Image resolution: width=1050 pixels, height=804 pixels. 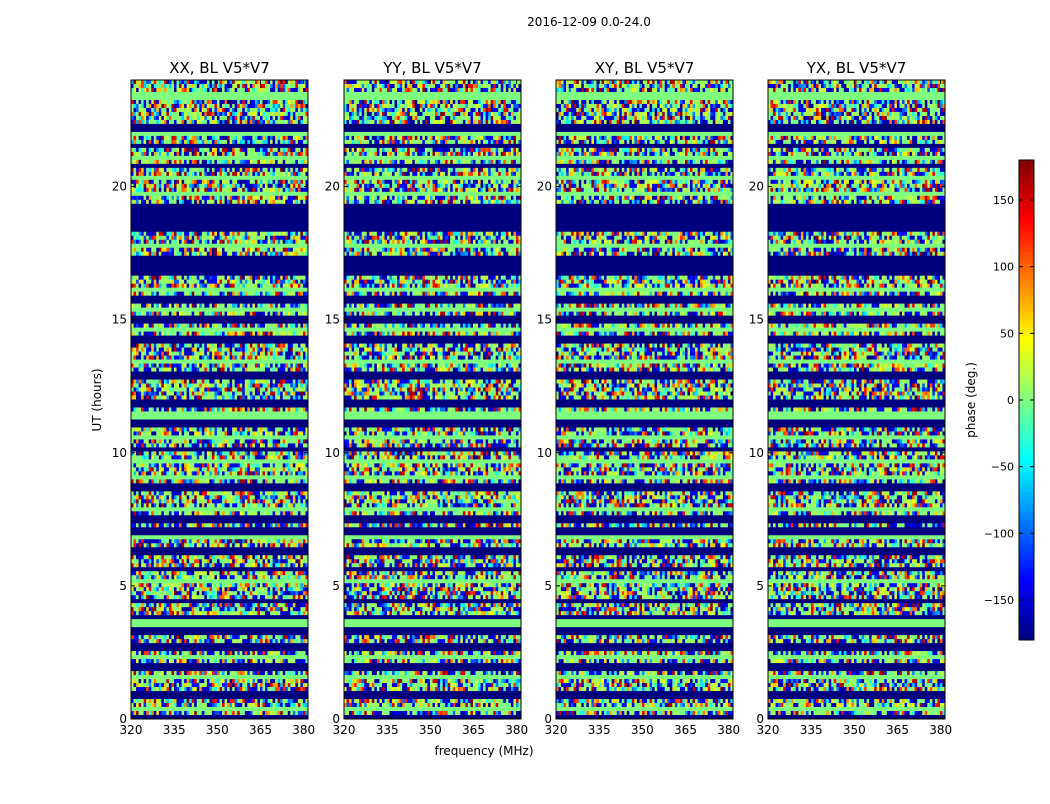 What do you see at coordinates (856, 68) in the screenshot?
I see `panel-title: YX, BL V5*V7` at bounding box center [856, 68].